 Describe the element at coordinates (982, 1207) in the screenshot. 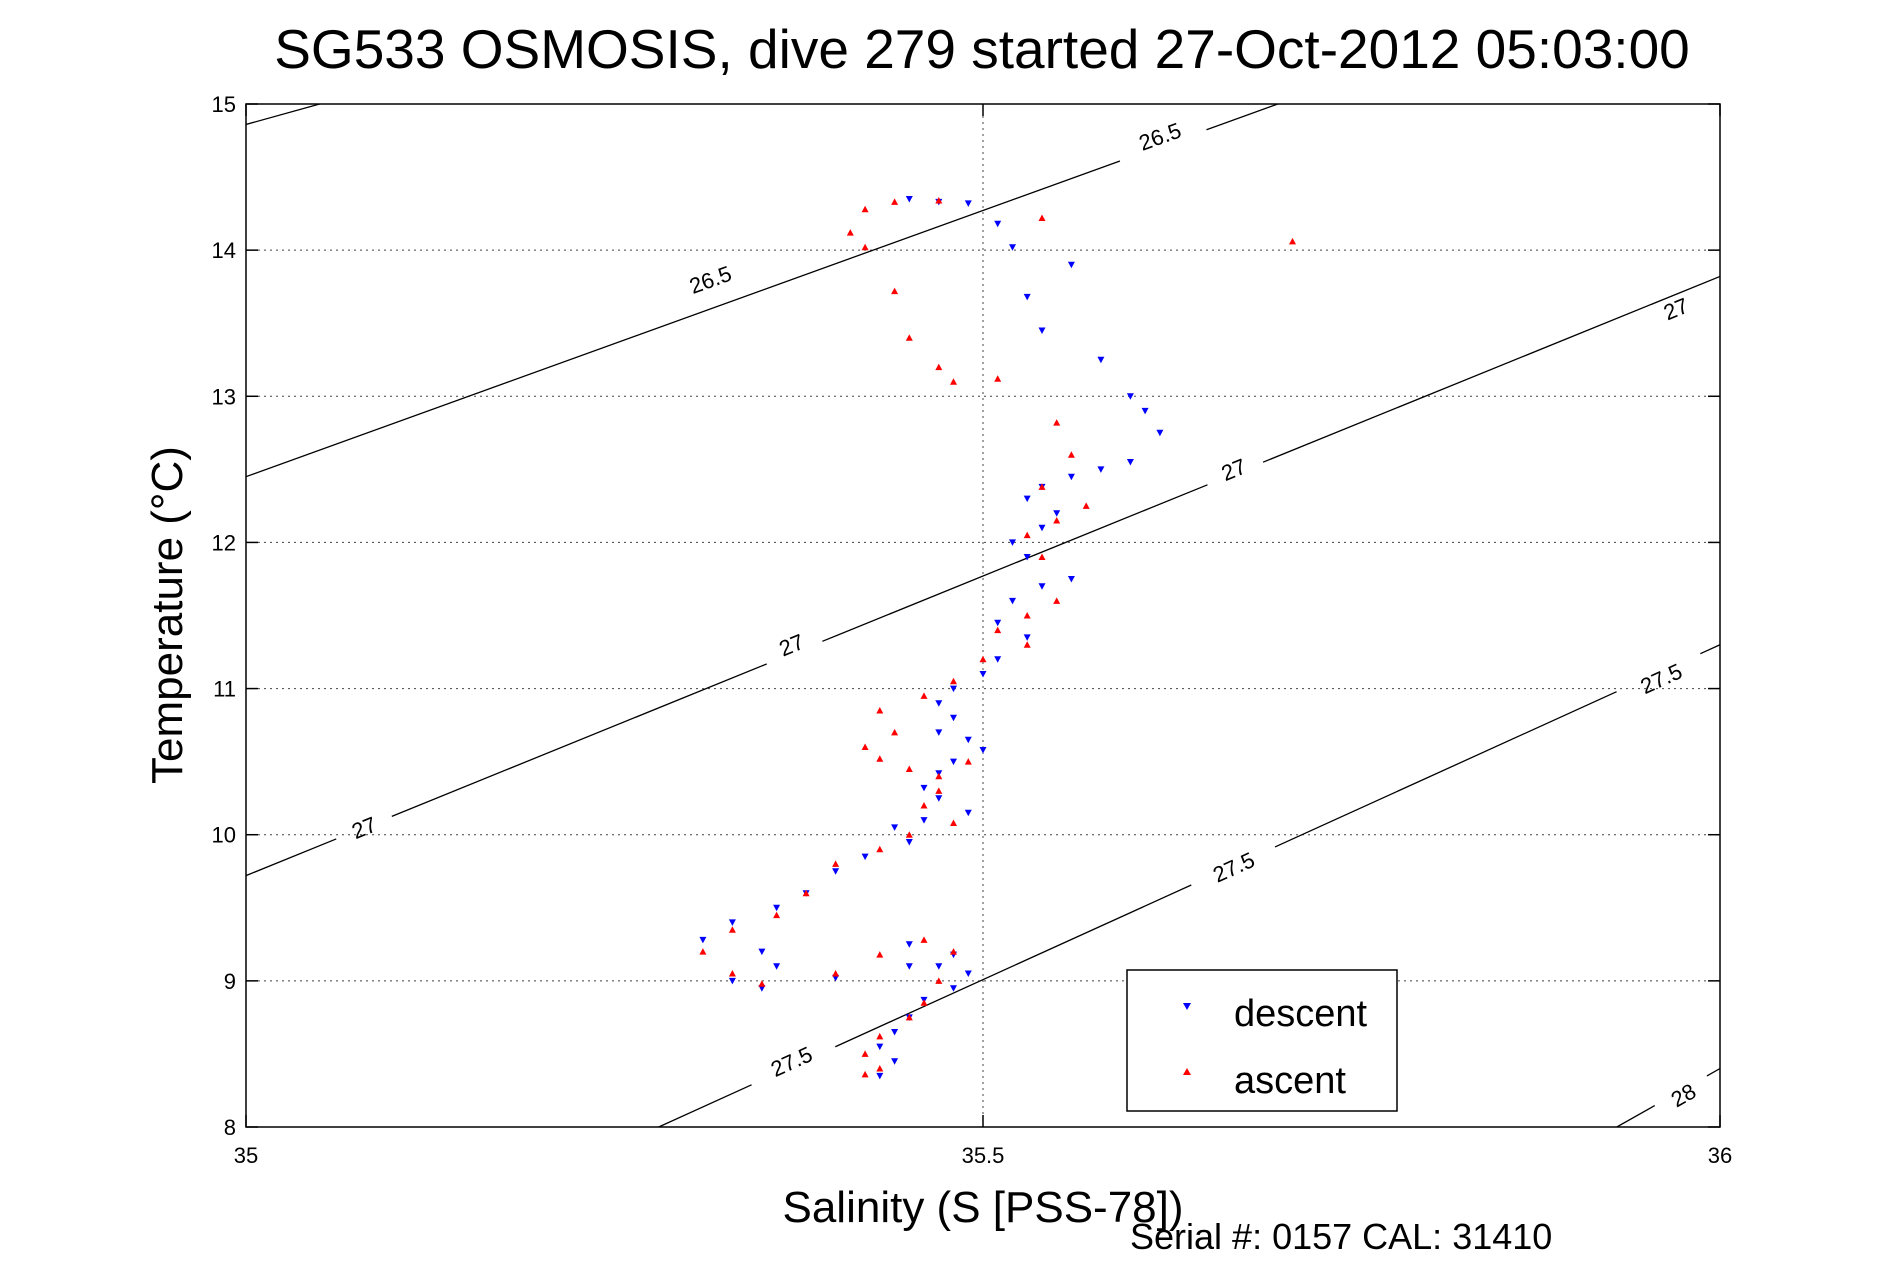

I see `x-axis-label: Salinity (S [PSS-78])` at that location.